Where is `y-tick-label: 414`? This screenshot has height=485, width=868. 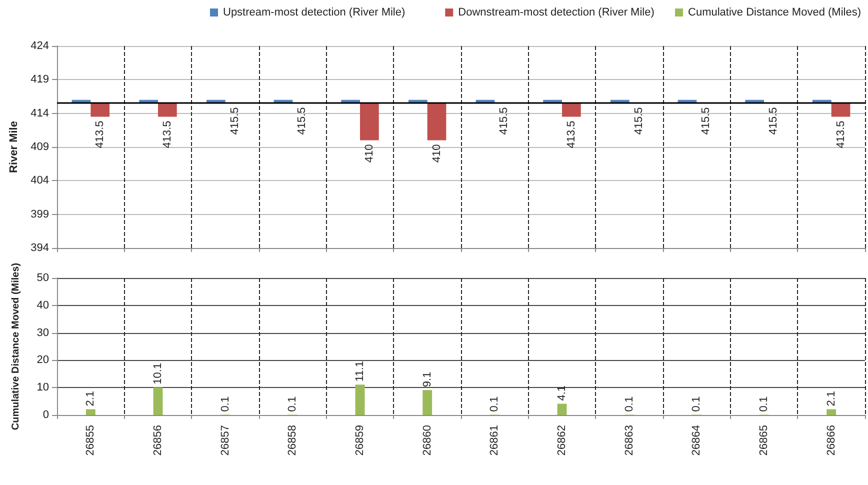
y-tick-label: 414 is located at coordinates (39, 113).